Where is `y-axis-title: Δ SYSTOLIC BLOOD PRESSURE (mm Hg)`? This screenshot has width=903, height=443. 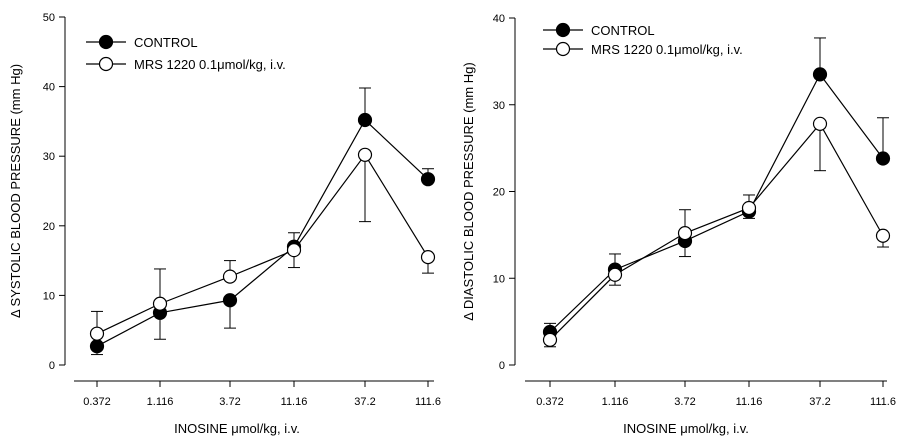
y-axis-title: Δ SYSTOLIC BLOOD PRESSURE (mm Hg) is located at coordinates (15, 191).